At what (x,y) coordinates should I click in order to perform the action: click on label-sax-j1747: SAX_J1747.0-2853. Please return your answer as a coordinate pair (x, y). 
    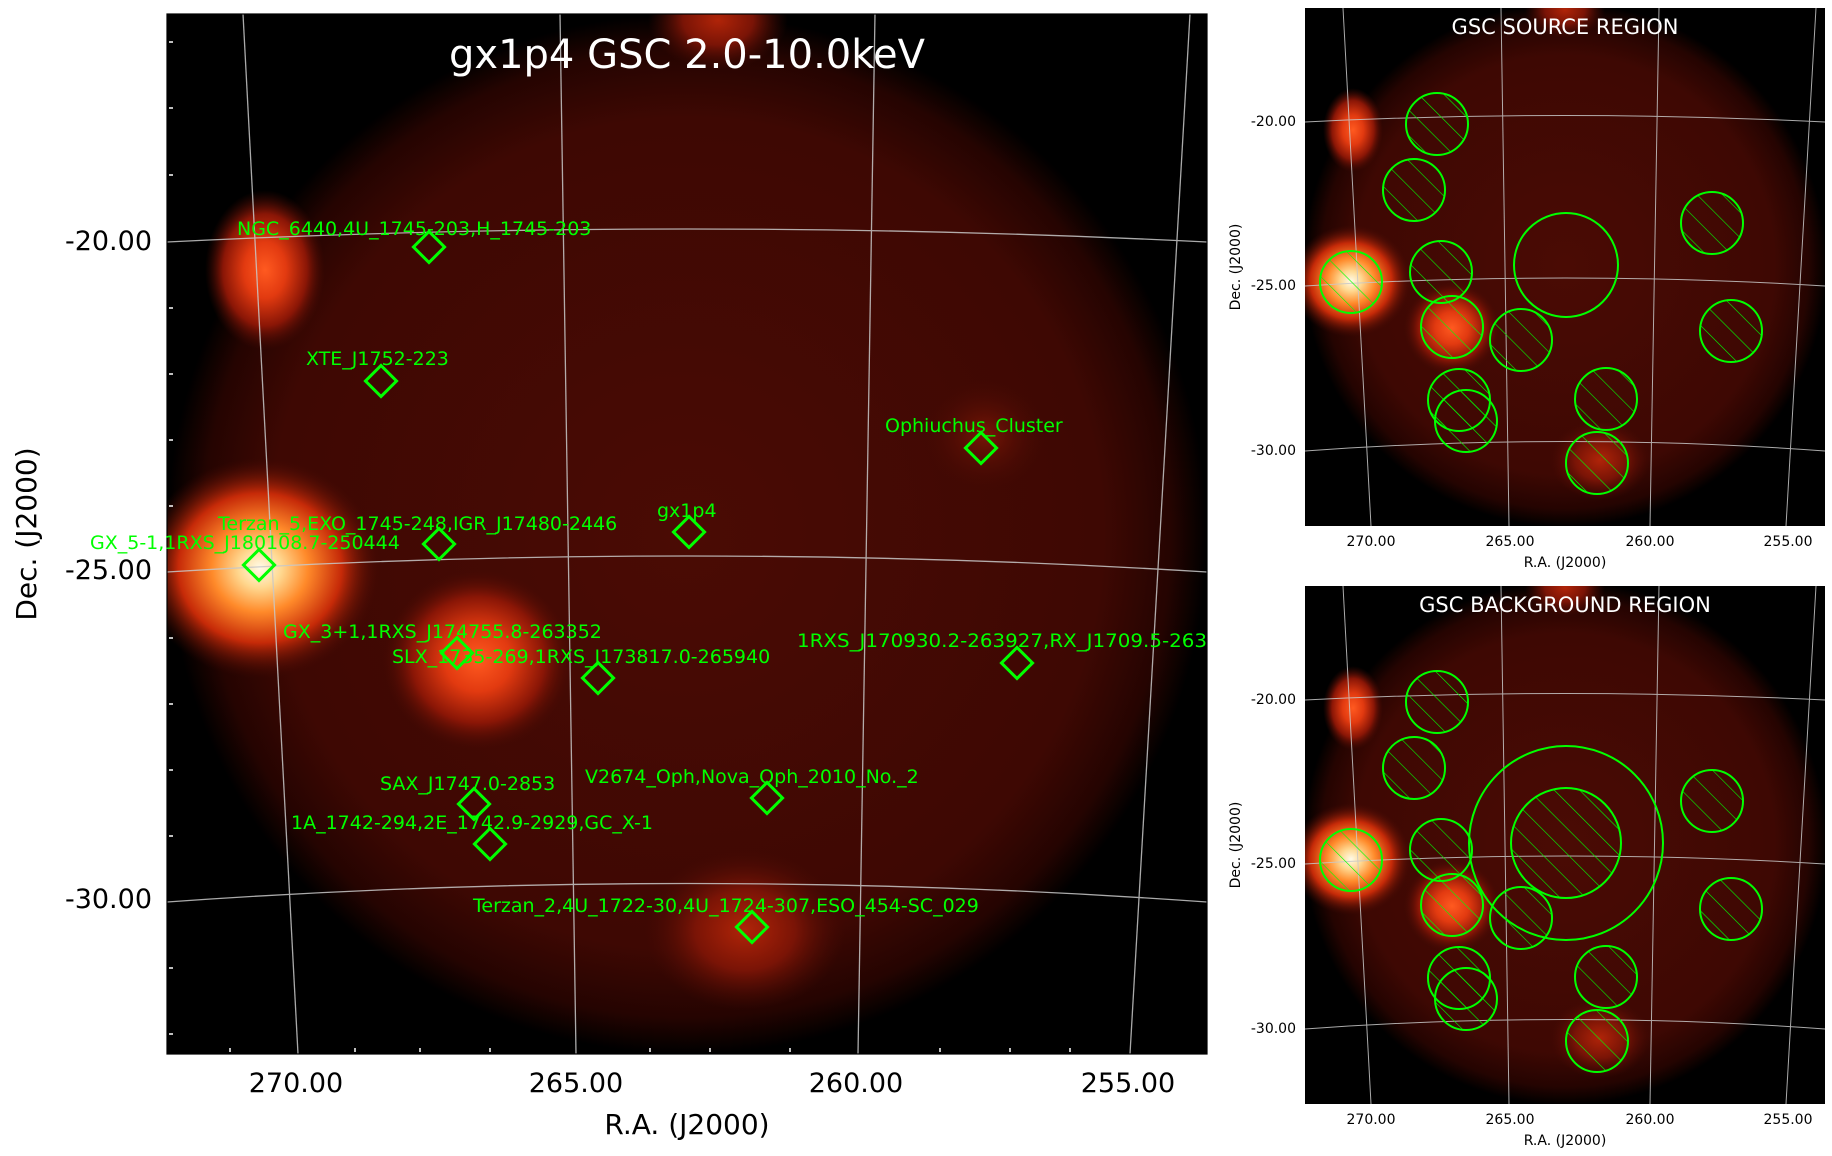
    Looking at the image, I should click on (467, 784).